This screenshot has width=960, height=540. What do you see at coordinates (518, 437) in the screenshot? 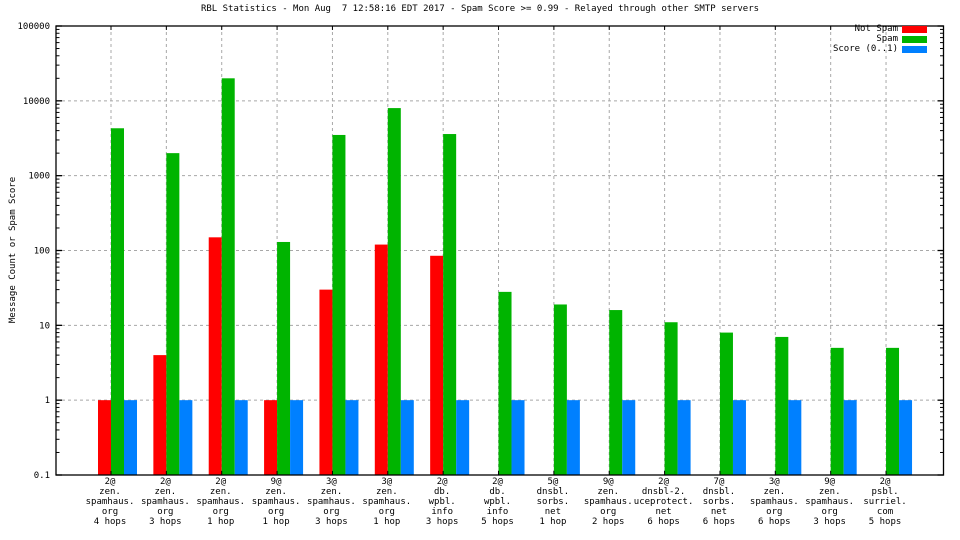
I see `bar-score-0-1--7` at bounding box center [518, 437].